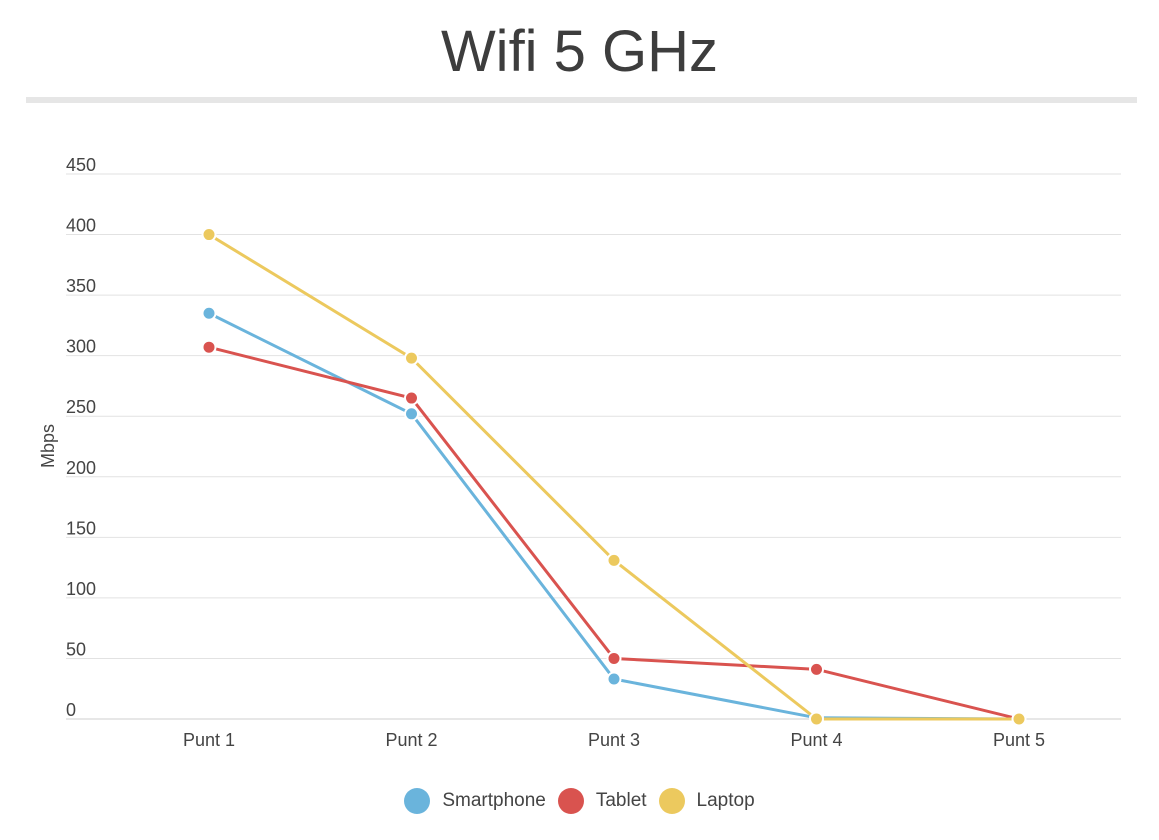  I want to click on y-tick-label: 250, so click(81, 407).